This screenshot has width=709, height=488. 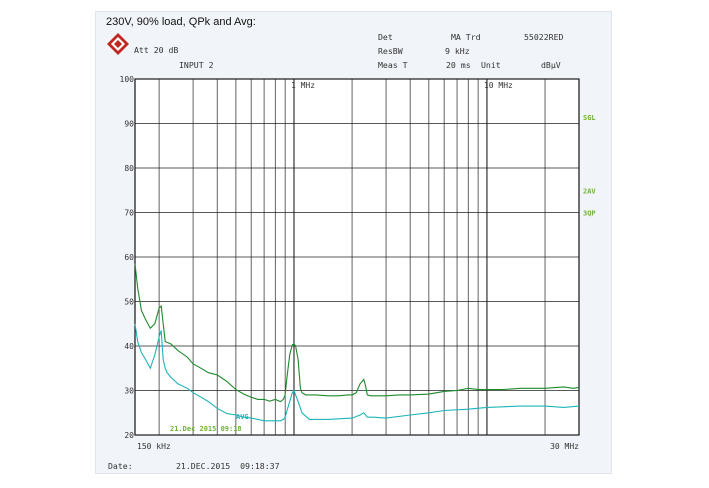 I want to click on trace-id-label: 2AV, so click(x=589, y=191).